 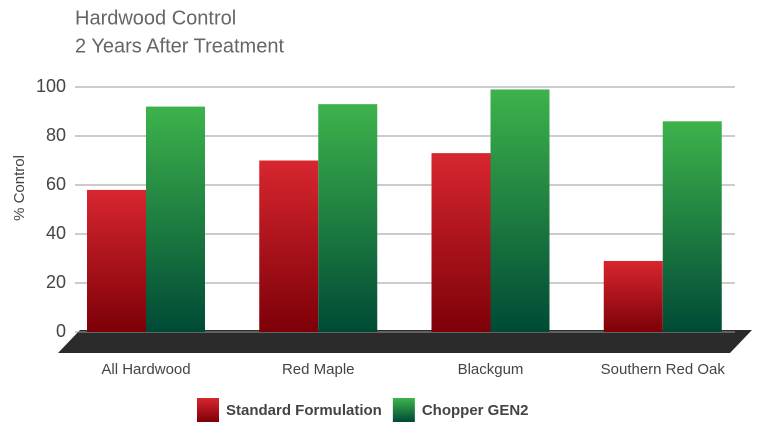 What do you see at coordinates (491, 369) in the screenshot?
I see `x-tick-label: Blackgum` at bounding box center [491, 369].